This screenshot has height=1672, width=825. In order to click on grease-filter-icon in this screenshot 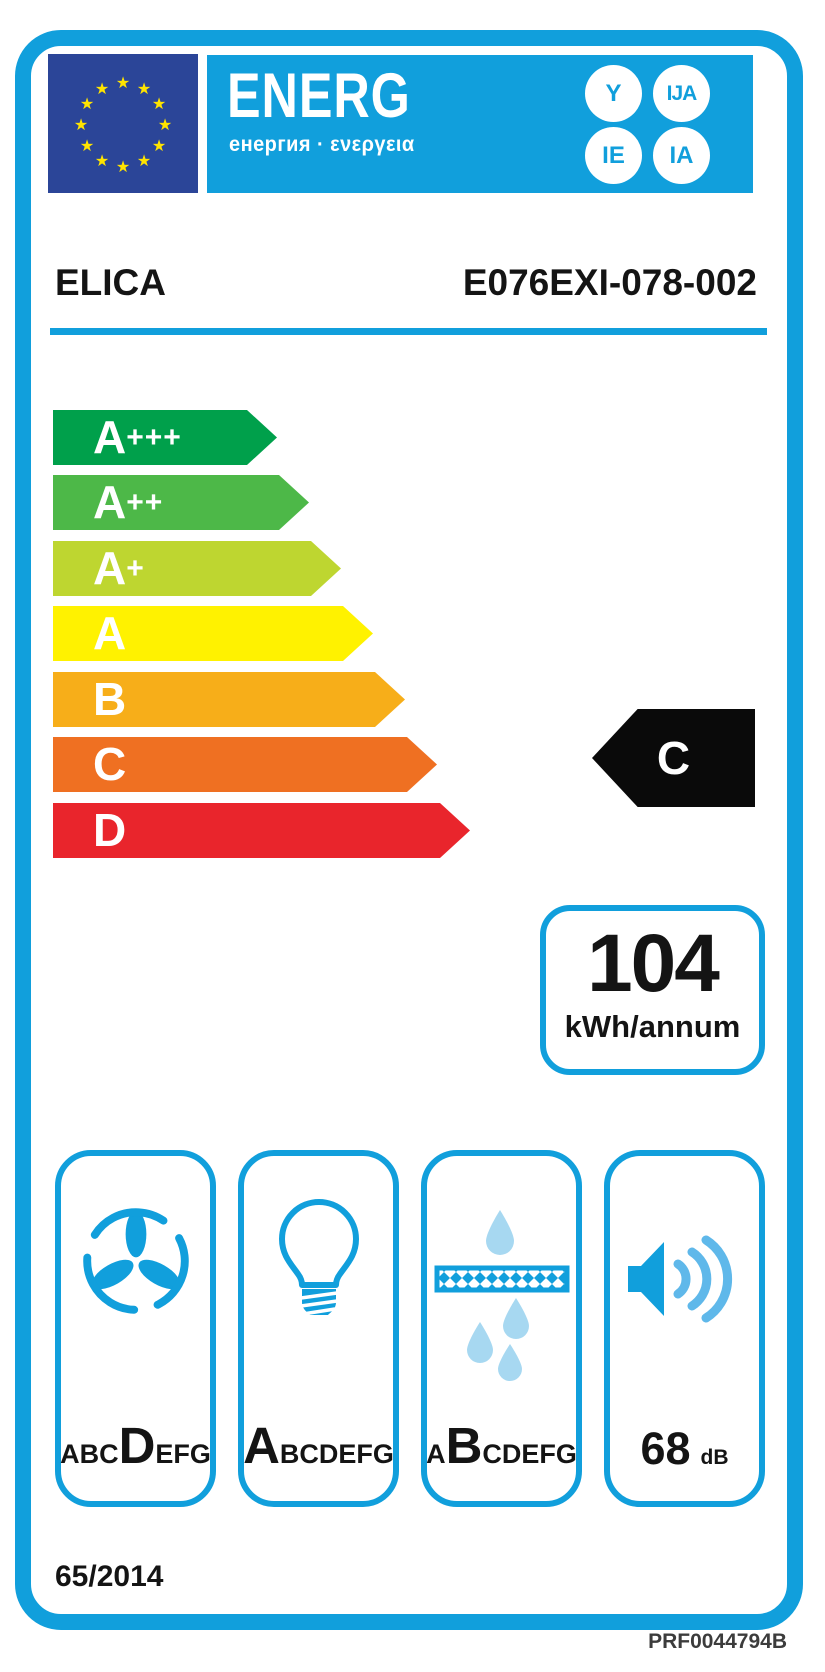, I will do `click(502, 1298)`.